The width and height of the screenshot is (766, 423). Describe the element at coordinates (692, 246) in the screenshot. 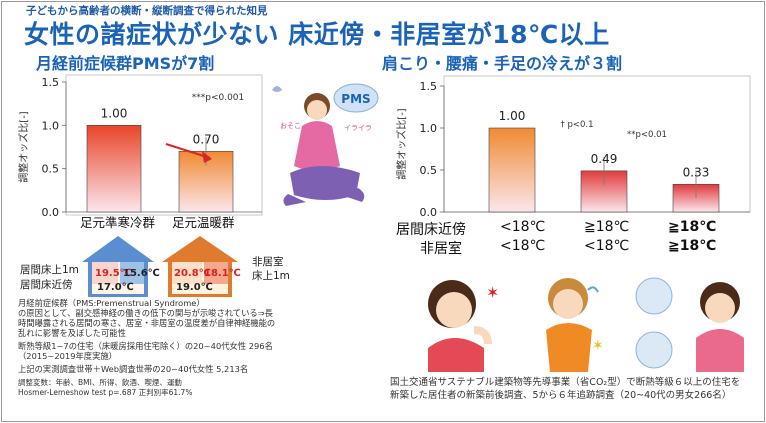

I see `right-cat-3b: ≧18℃` at that location.